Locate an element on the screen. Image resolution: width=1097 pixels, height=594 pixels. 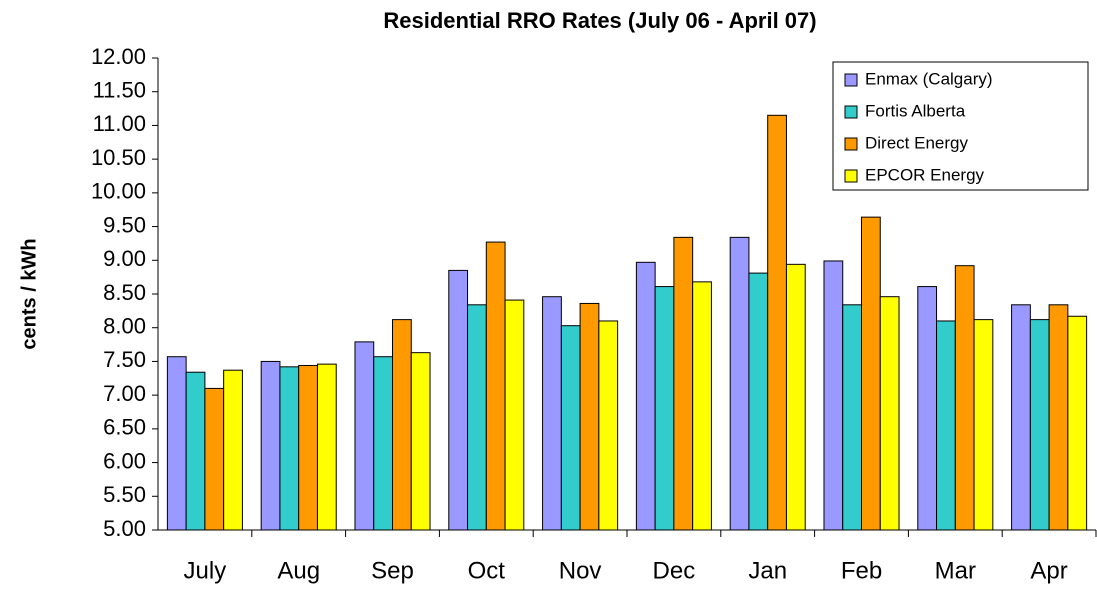
y-tick-label: 5.50 is located at coordinates (124, 494).